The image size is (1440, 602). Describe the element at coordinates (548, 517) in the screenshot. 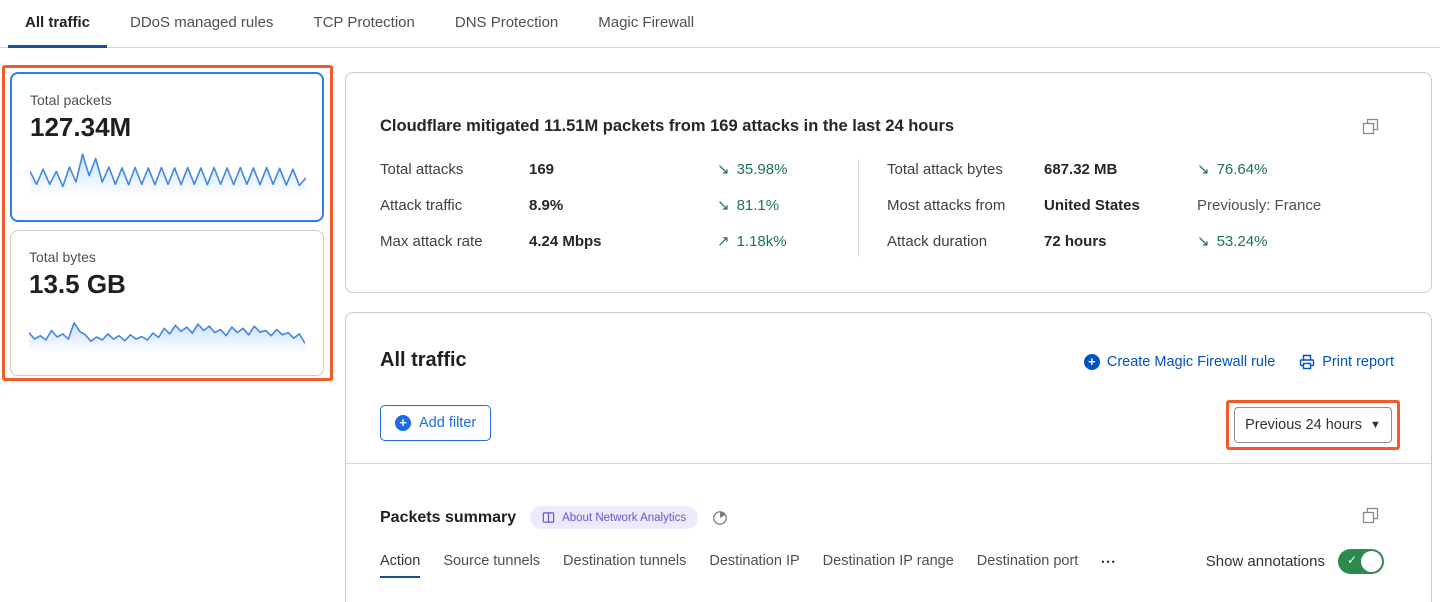

I see `book-icon` at that location.